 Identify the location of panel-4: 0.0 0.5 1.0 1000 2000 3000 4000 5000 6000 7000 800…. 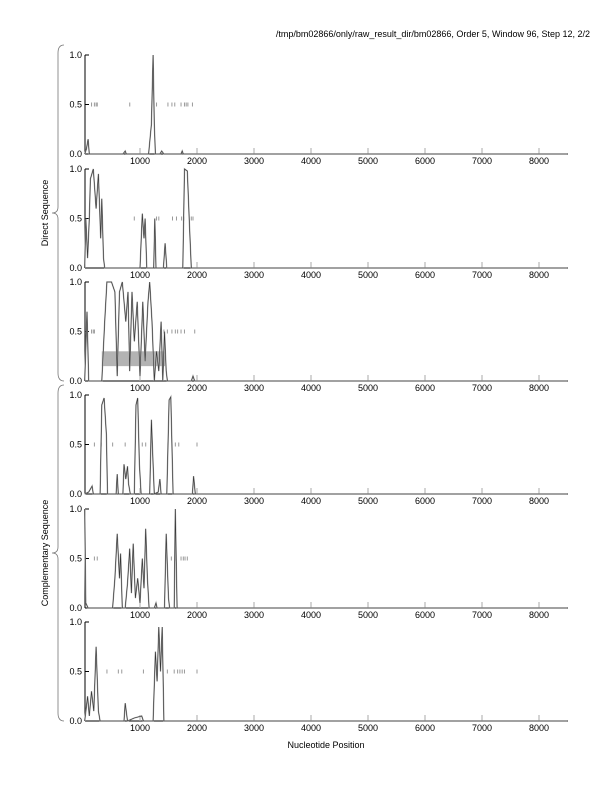
(318, 448).